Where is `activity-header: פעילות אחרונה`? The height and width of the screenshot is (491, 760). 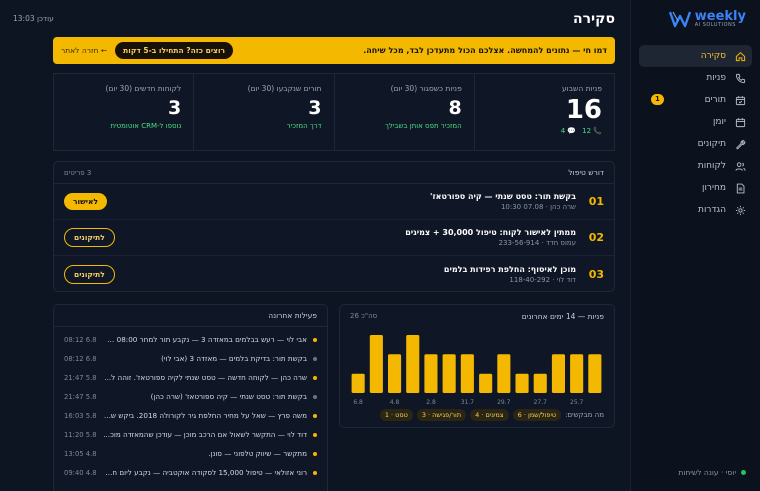 activity-header: פעילות אחרונה is located at coordinates (190, 316).